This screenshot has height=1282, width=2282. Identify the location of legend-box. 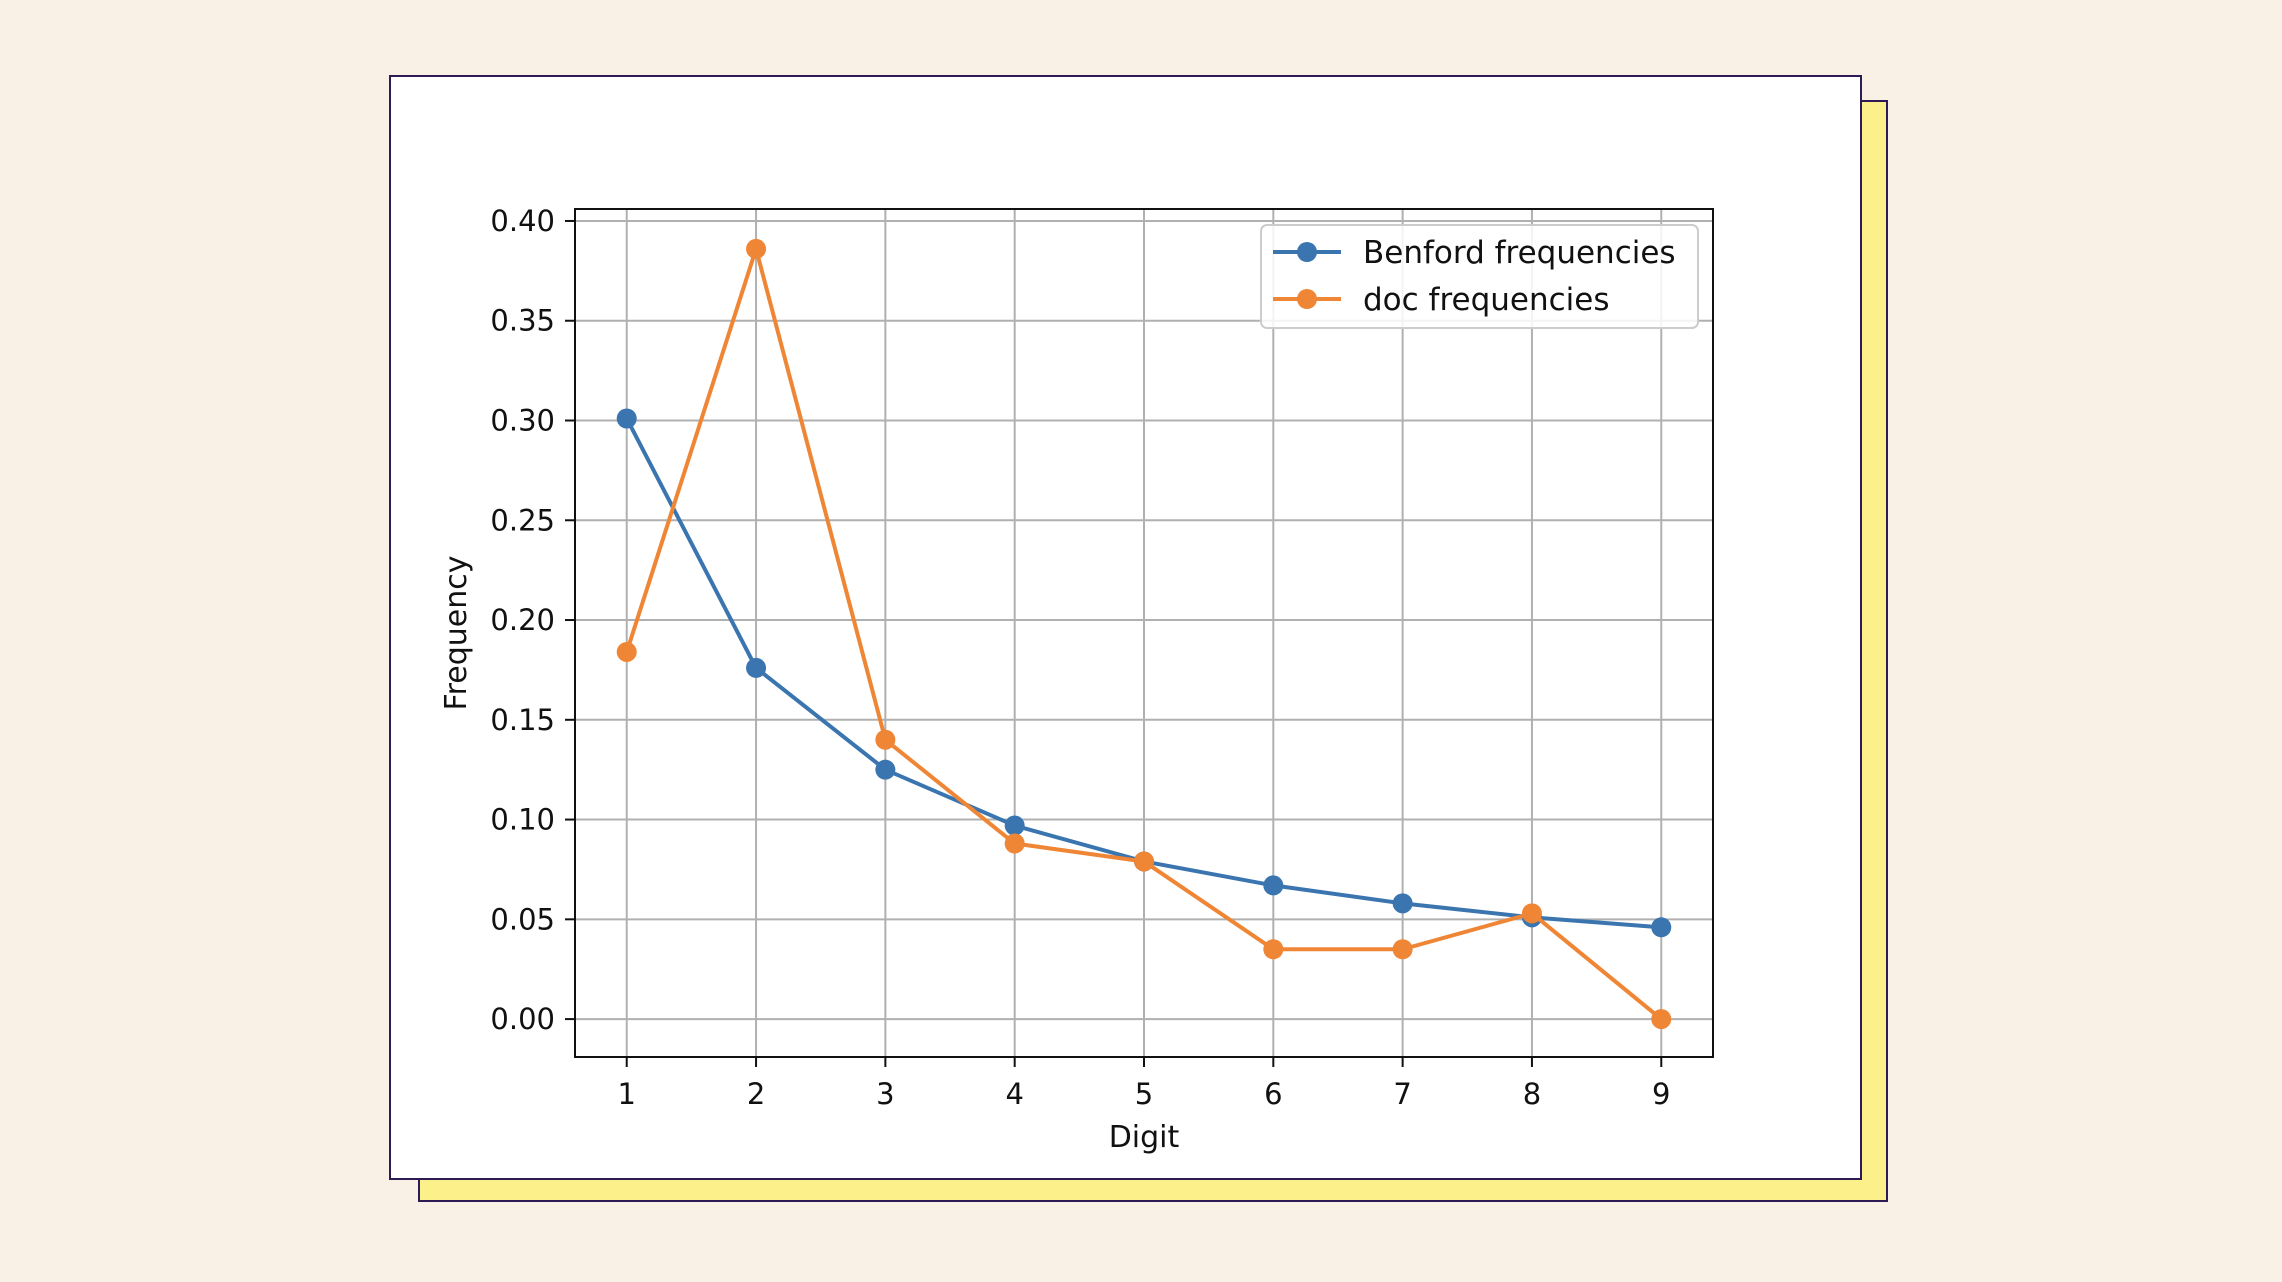
(1479, 276).